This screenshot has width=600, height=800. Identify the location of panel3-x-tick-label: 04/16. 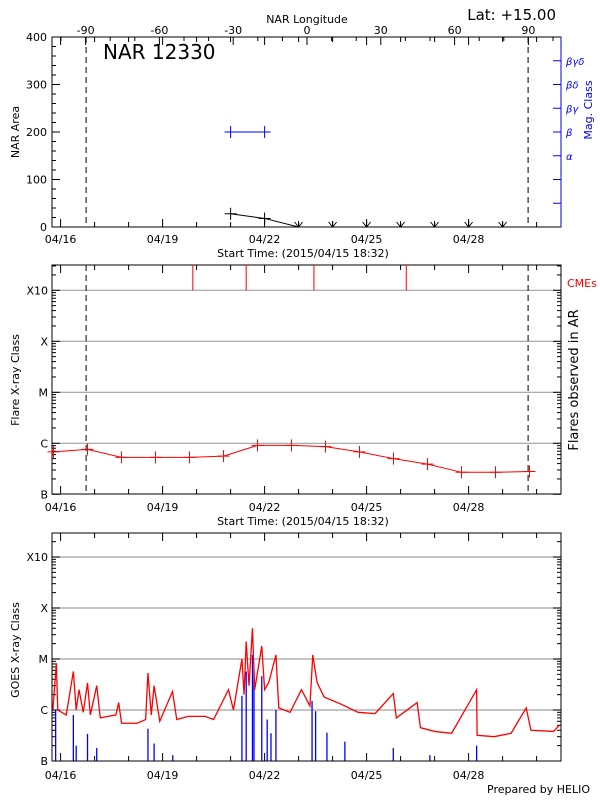
(61, 775).